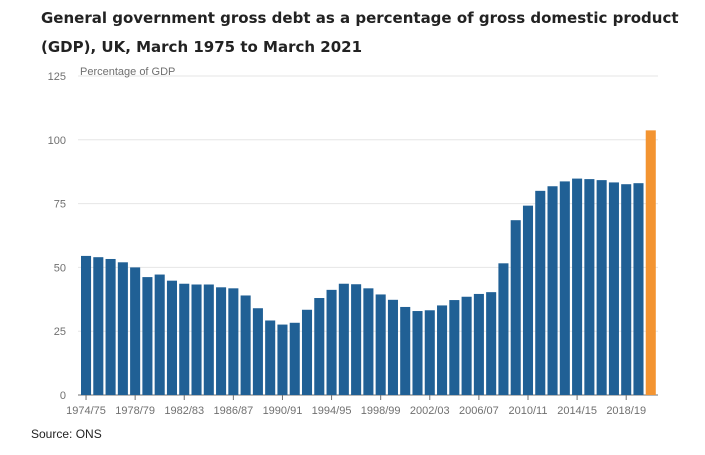  What do you see at coordinates (307, 352) in the screenshot?
I see `bar-1992/93` at bounding box center [307, 352].